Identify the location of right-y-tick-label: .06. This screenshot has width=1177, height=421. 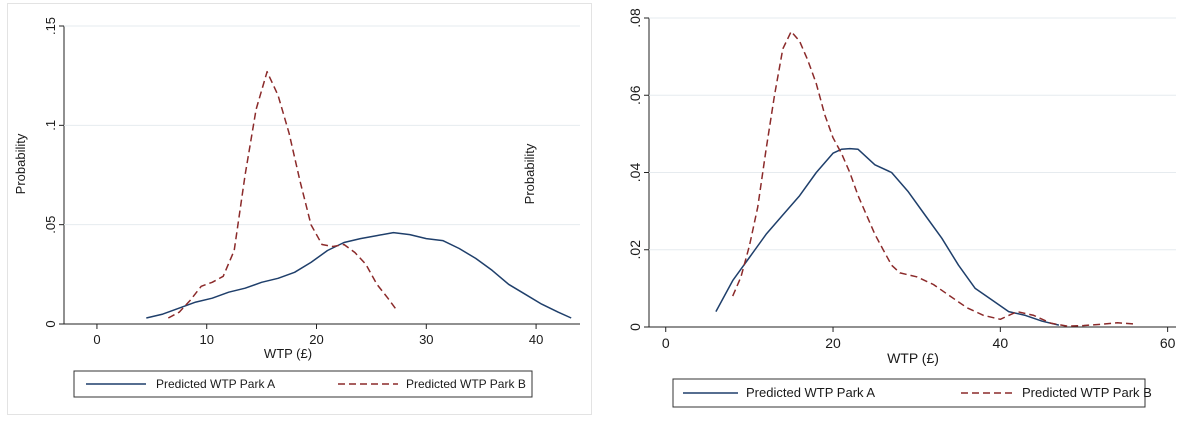
(635, 95).